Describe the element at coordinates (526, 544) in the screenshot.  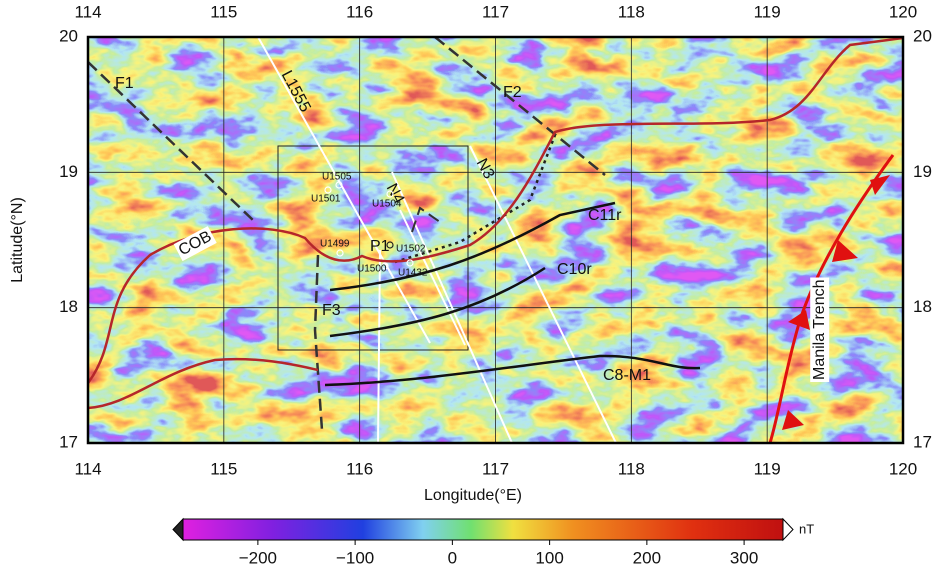
I see `colorbar-ticks: −200 −100 0 100 200 300 nT` at that location.